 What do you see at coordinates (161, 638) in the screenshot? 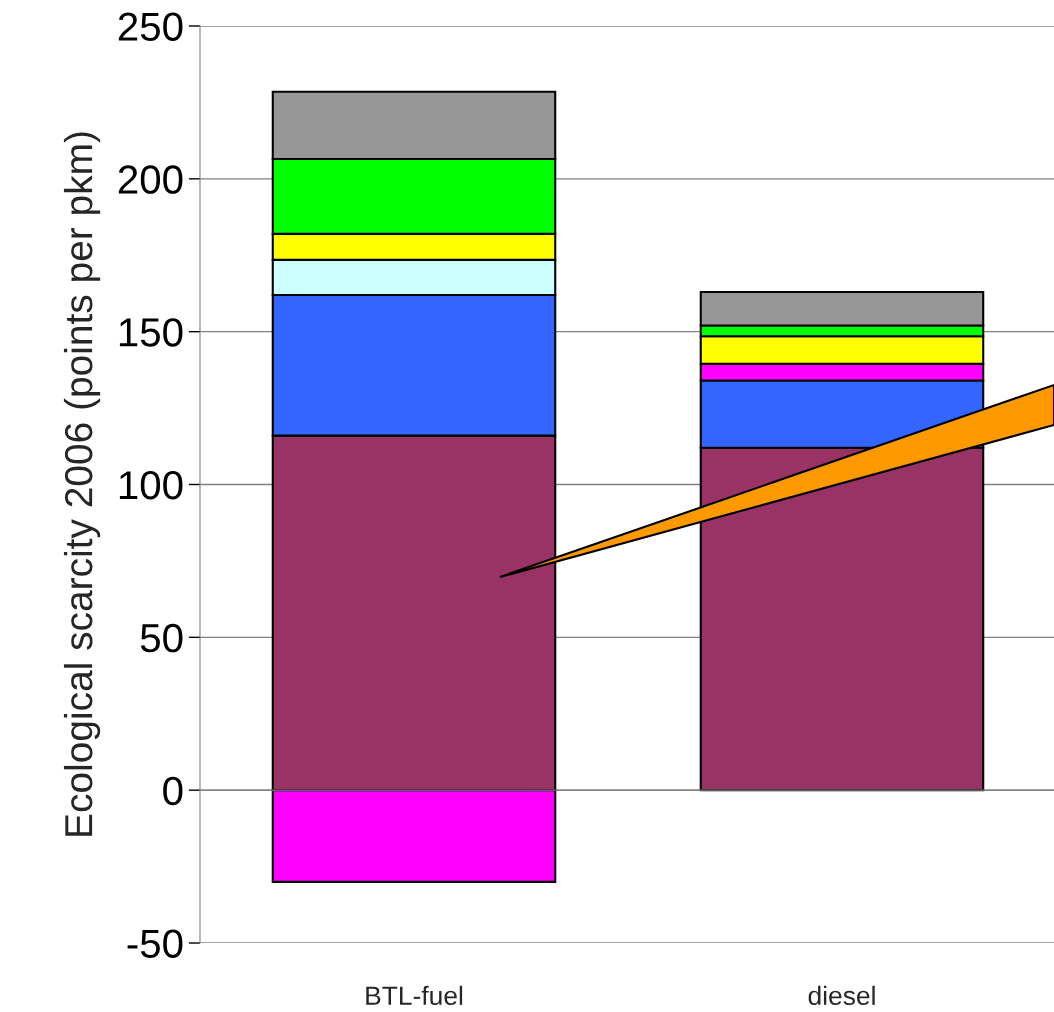
I see `y-tick-label: 50` at bounding box center [161, 638].